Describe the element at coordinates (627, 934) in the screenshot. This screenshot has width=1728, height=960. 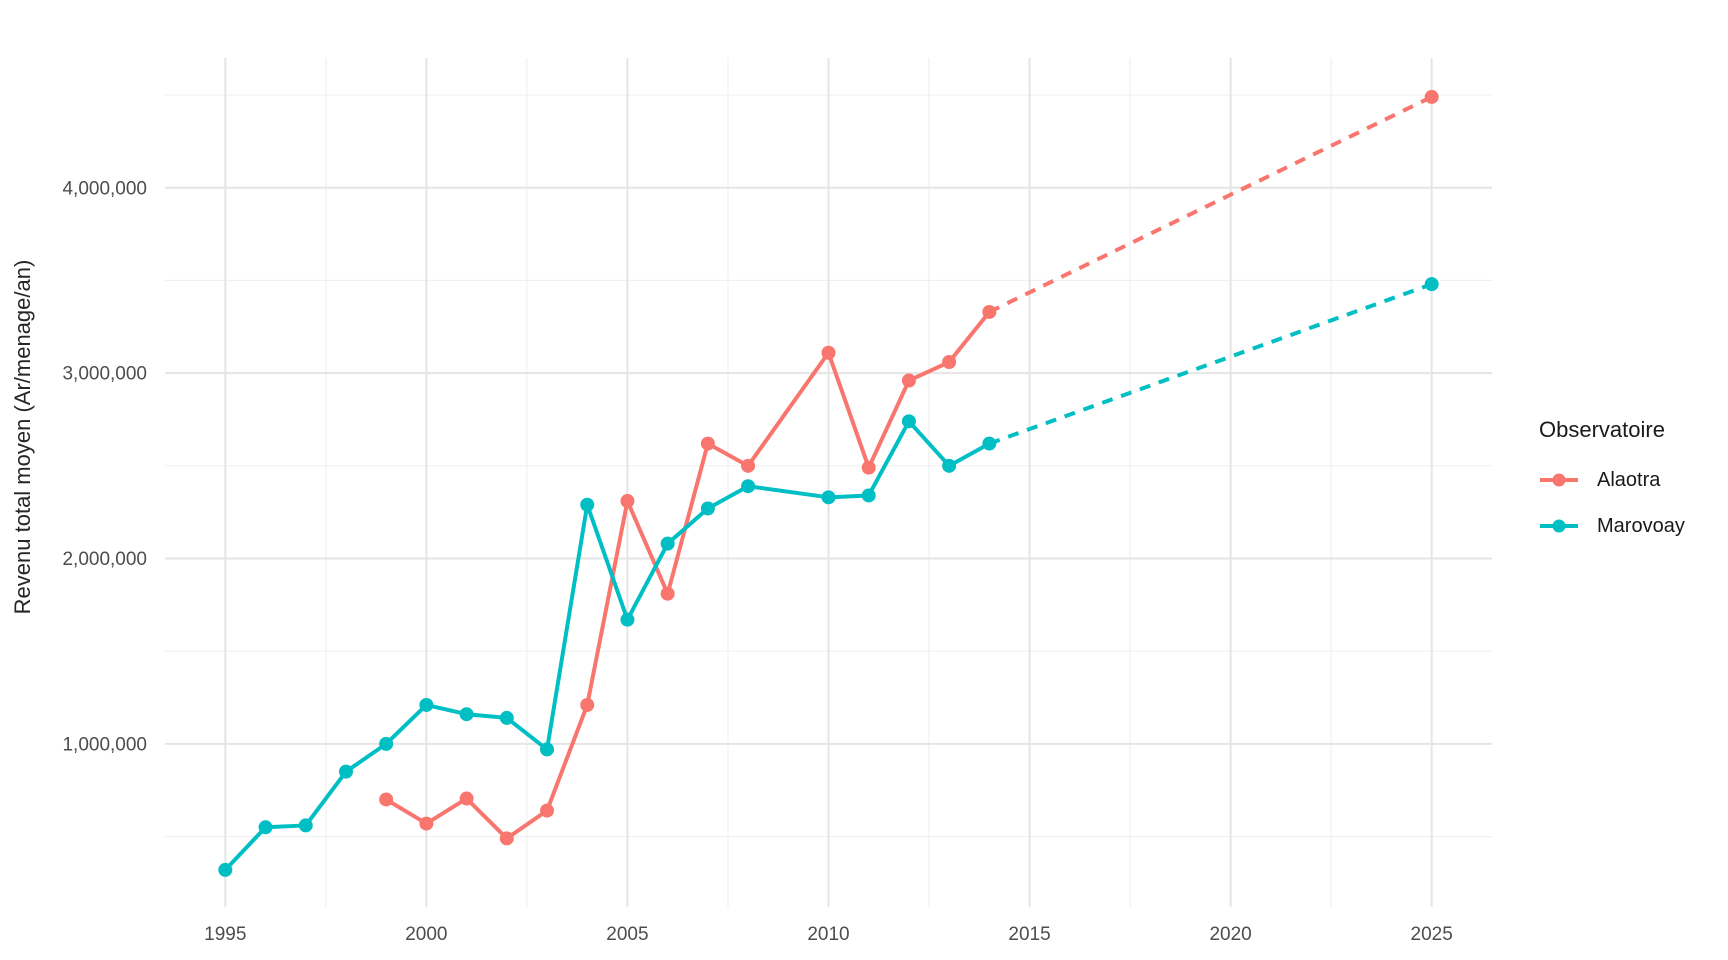
I see `x-tick-label-2005: 2005` at that location.